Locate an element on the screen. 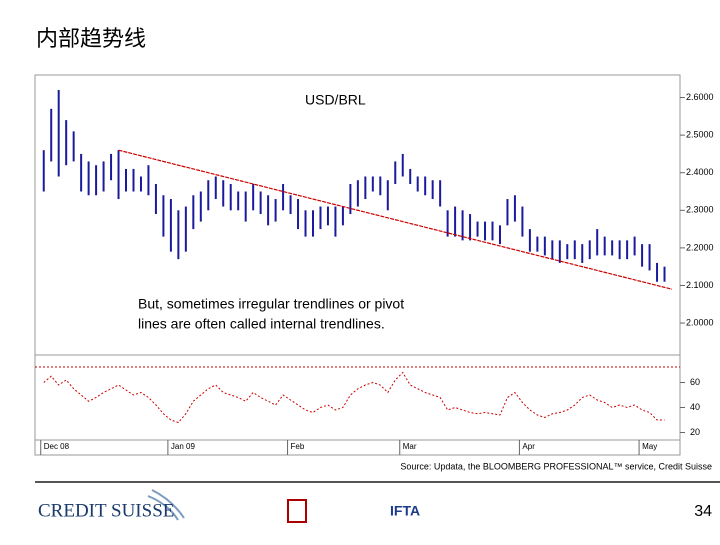  rsi-line is located at coordinates (354, 397).